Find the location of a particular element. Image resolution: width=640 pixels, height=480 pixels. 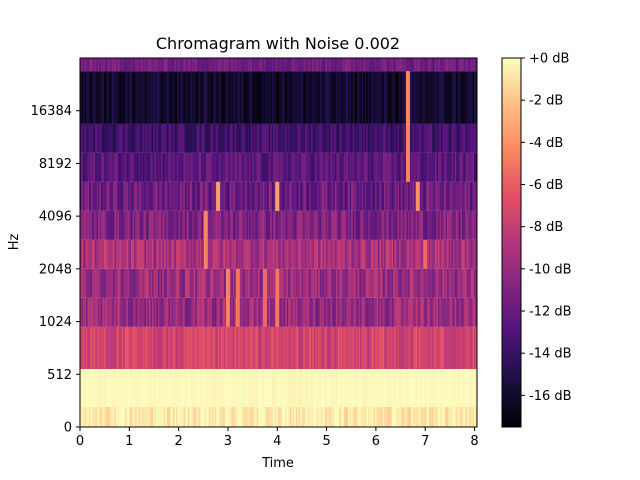

heatmap-highlight is located at coordinates (205, 239).